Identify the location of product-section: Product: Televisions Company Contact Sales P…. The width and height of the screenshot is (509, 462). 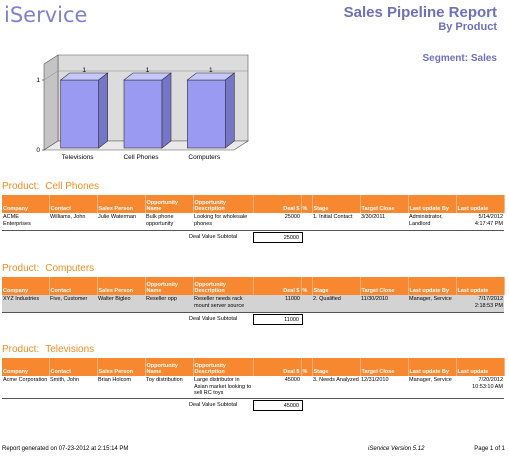
(253, 378).